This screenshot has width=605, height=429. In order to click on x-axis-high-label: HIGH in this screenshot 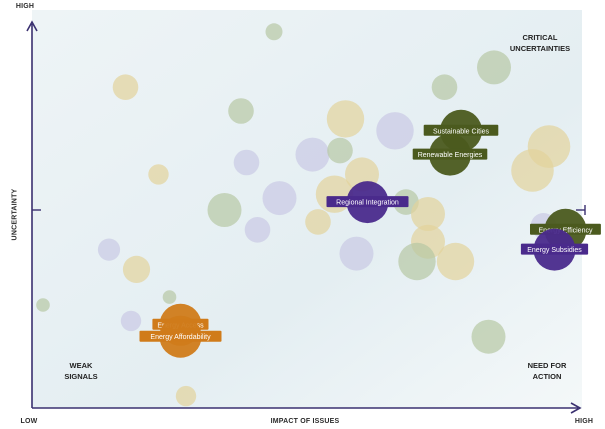, I will do `click(584, 421)`.